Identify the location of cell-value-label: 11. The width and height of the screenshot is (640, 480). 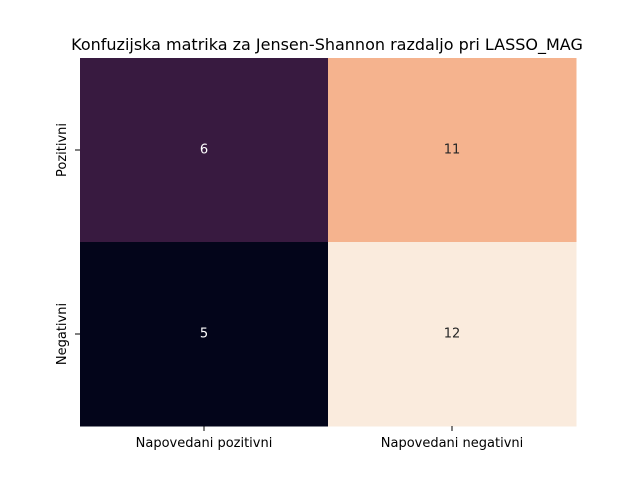
(452, 150).